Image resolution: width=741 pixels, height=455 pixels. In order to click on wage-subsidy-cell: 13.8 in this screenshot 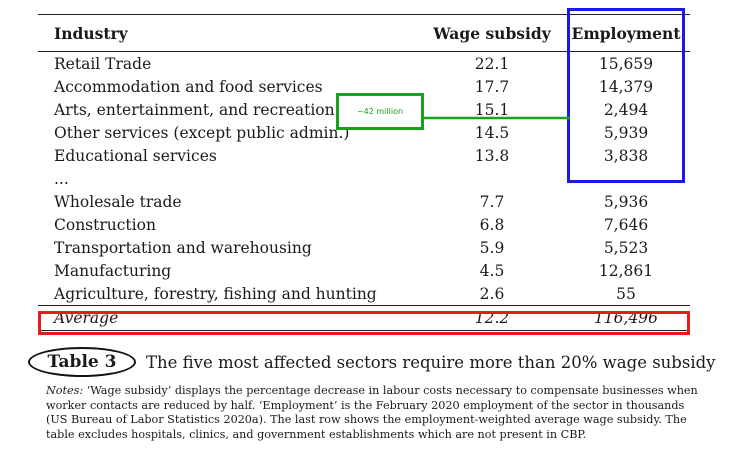, I will do `click(492, 155)`.